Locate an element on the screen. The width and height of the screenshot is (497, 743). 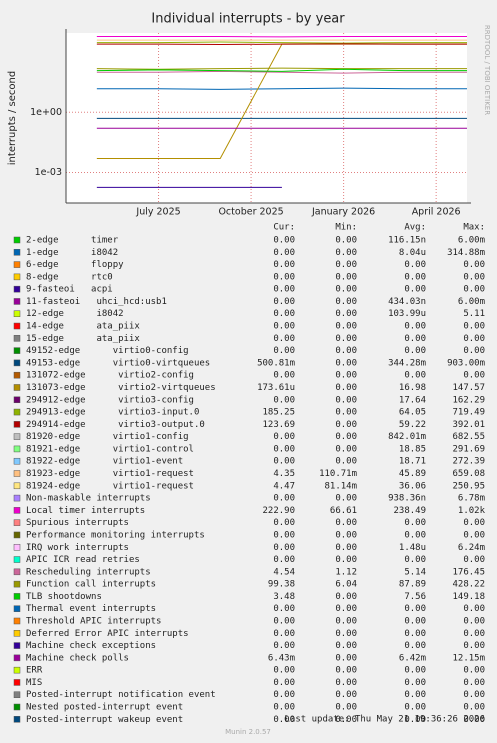
legend-label: 2-edge timer is located at coordinates (72, 241).